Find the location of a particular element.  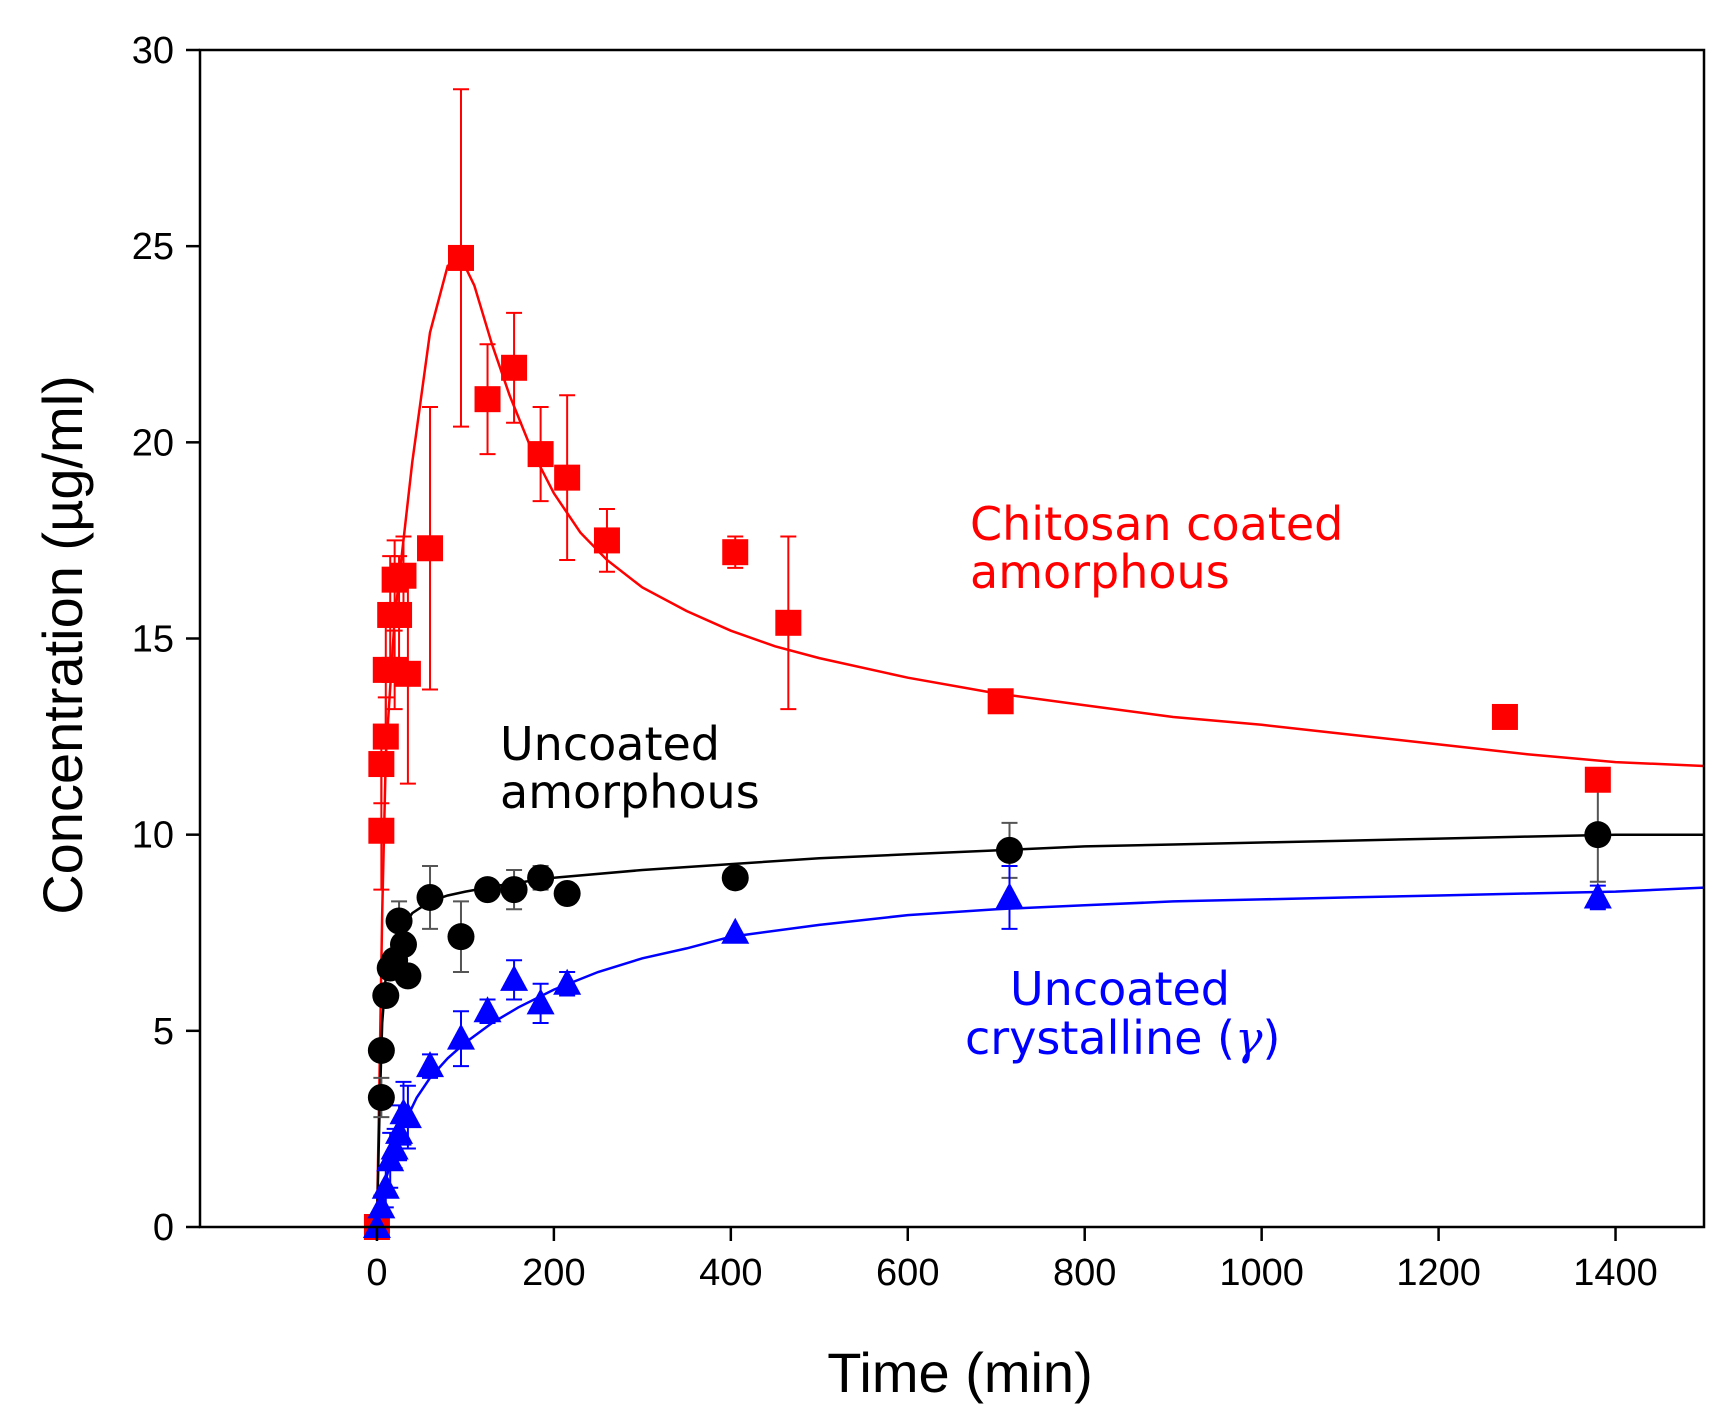

label-chitosan-coated-line1: Chitosan coated is located at coordinates (1156, 524).